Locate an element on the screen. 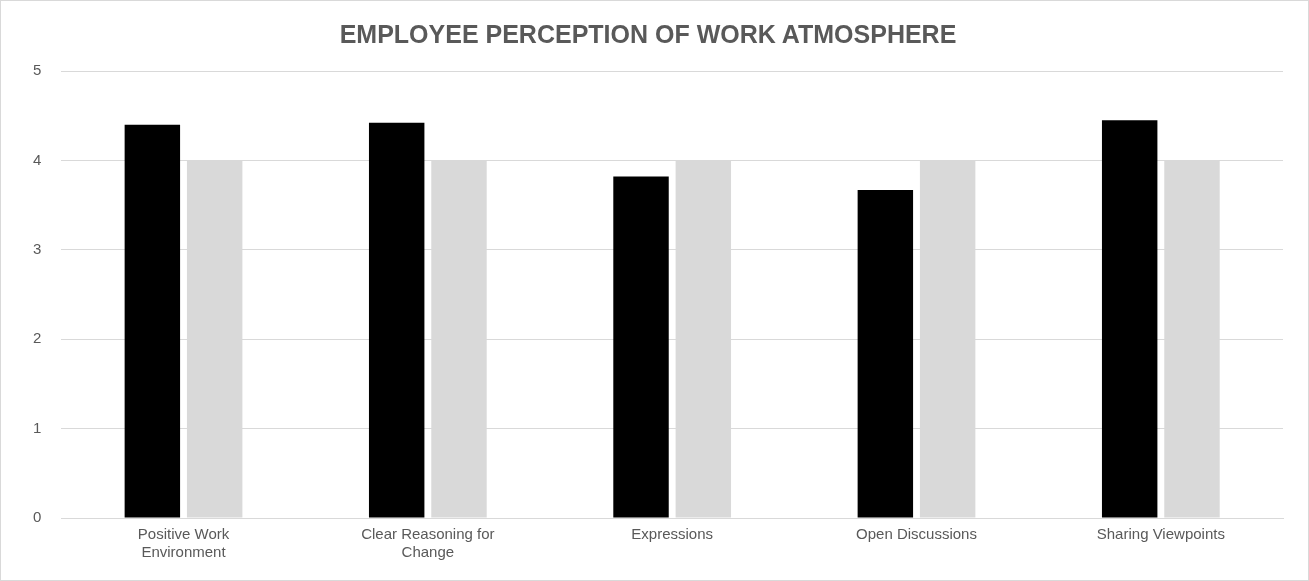 The image size is (1309, 581). x-tick-label: Sharing Viewpoints is located at coordinates (1160, 534).